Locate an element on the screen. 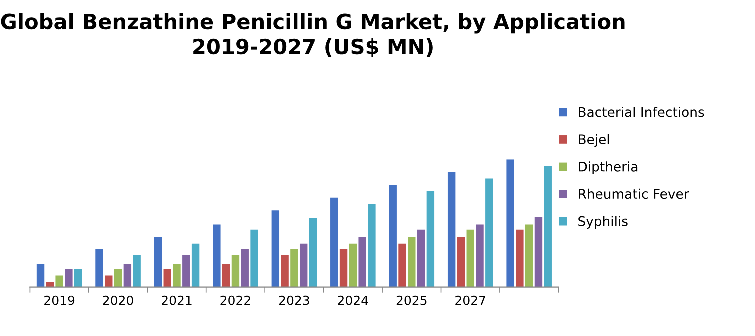 This screenshot has width=755, height=336. x-tick-label: 2019 is located at coordinates (59, 301).